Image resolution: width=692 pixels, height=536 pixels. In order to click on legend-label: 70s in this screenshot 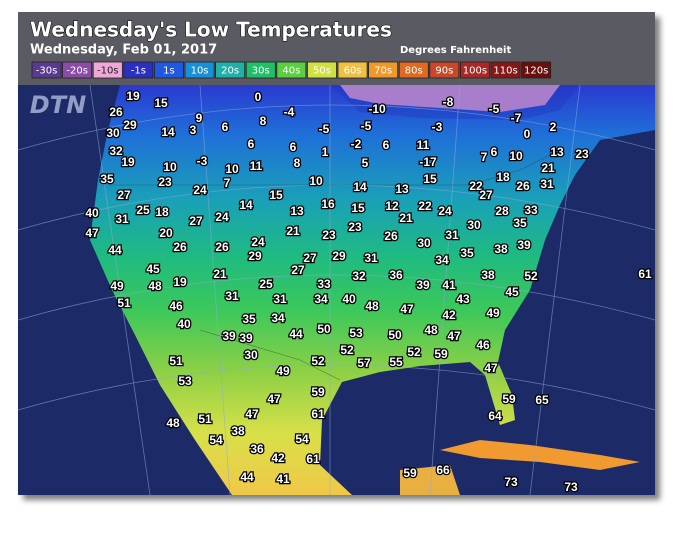, I will do `click(383, 71)`.